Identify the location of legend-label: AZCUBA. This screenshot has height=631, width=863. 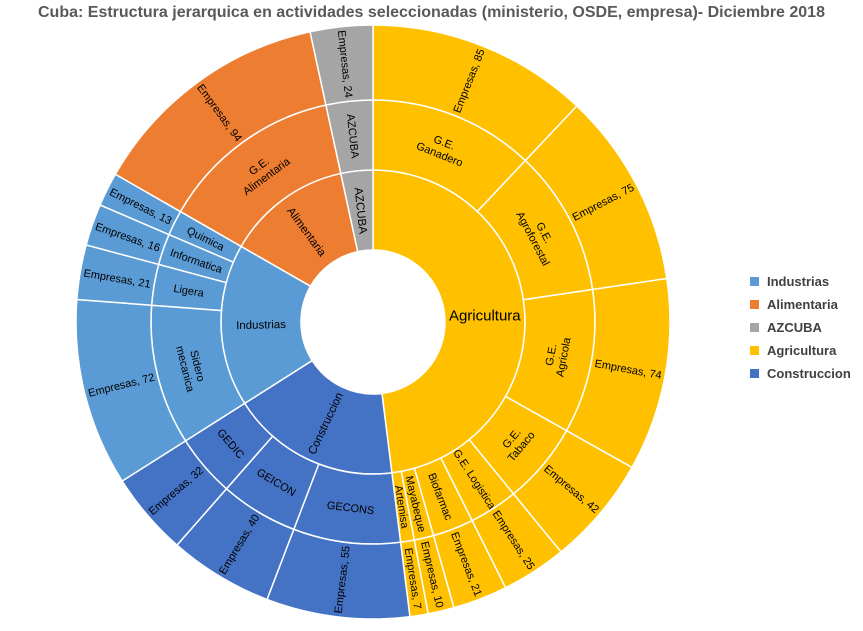
(794, 327).